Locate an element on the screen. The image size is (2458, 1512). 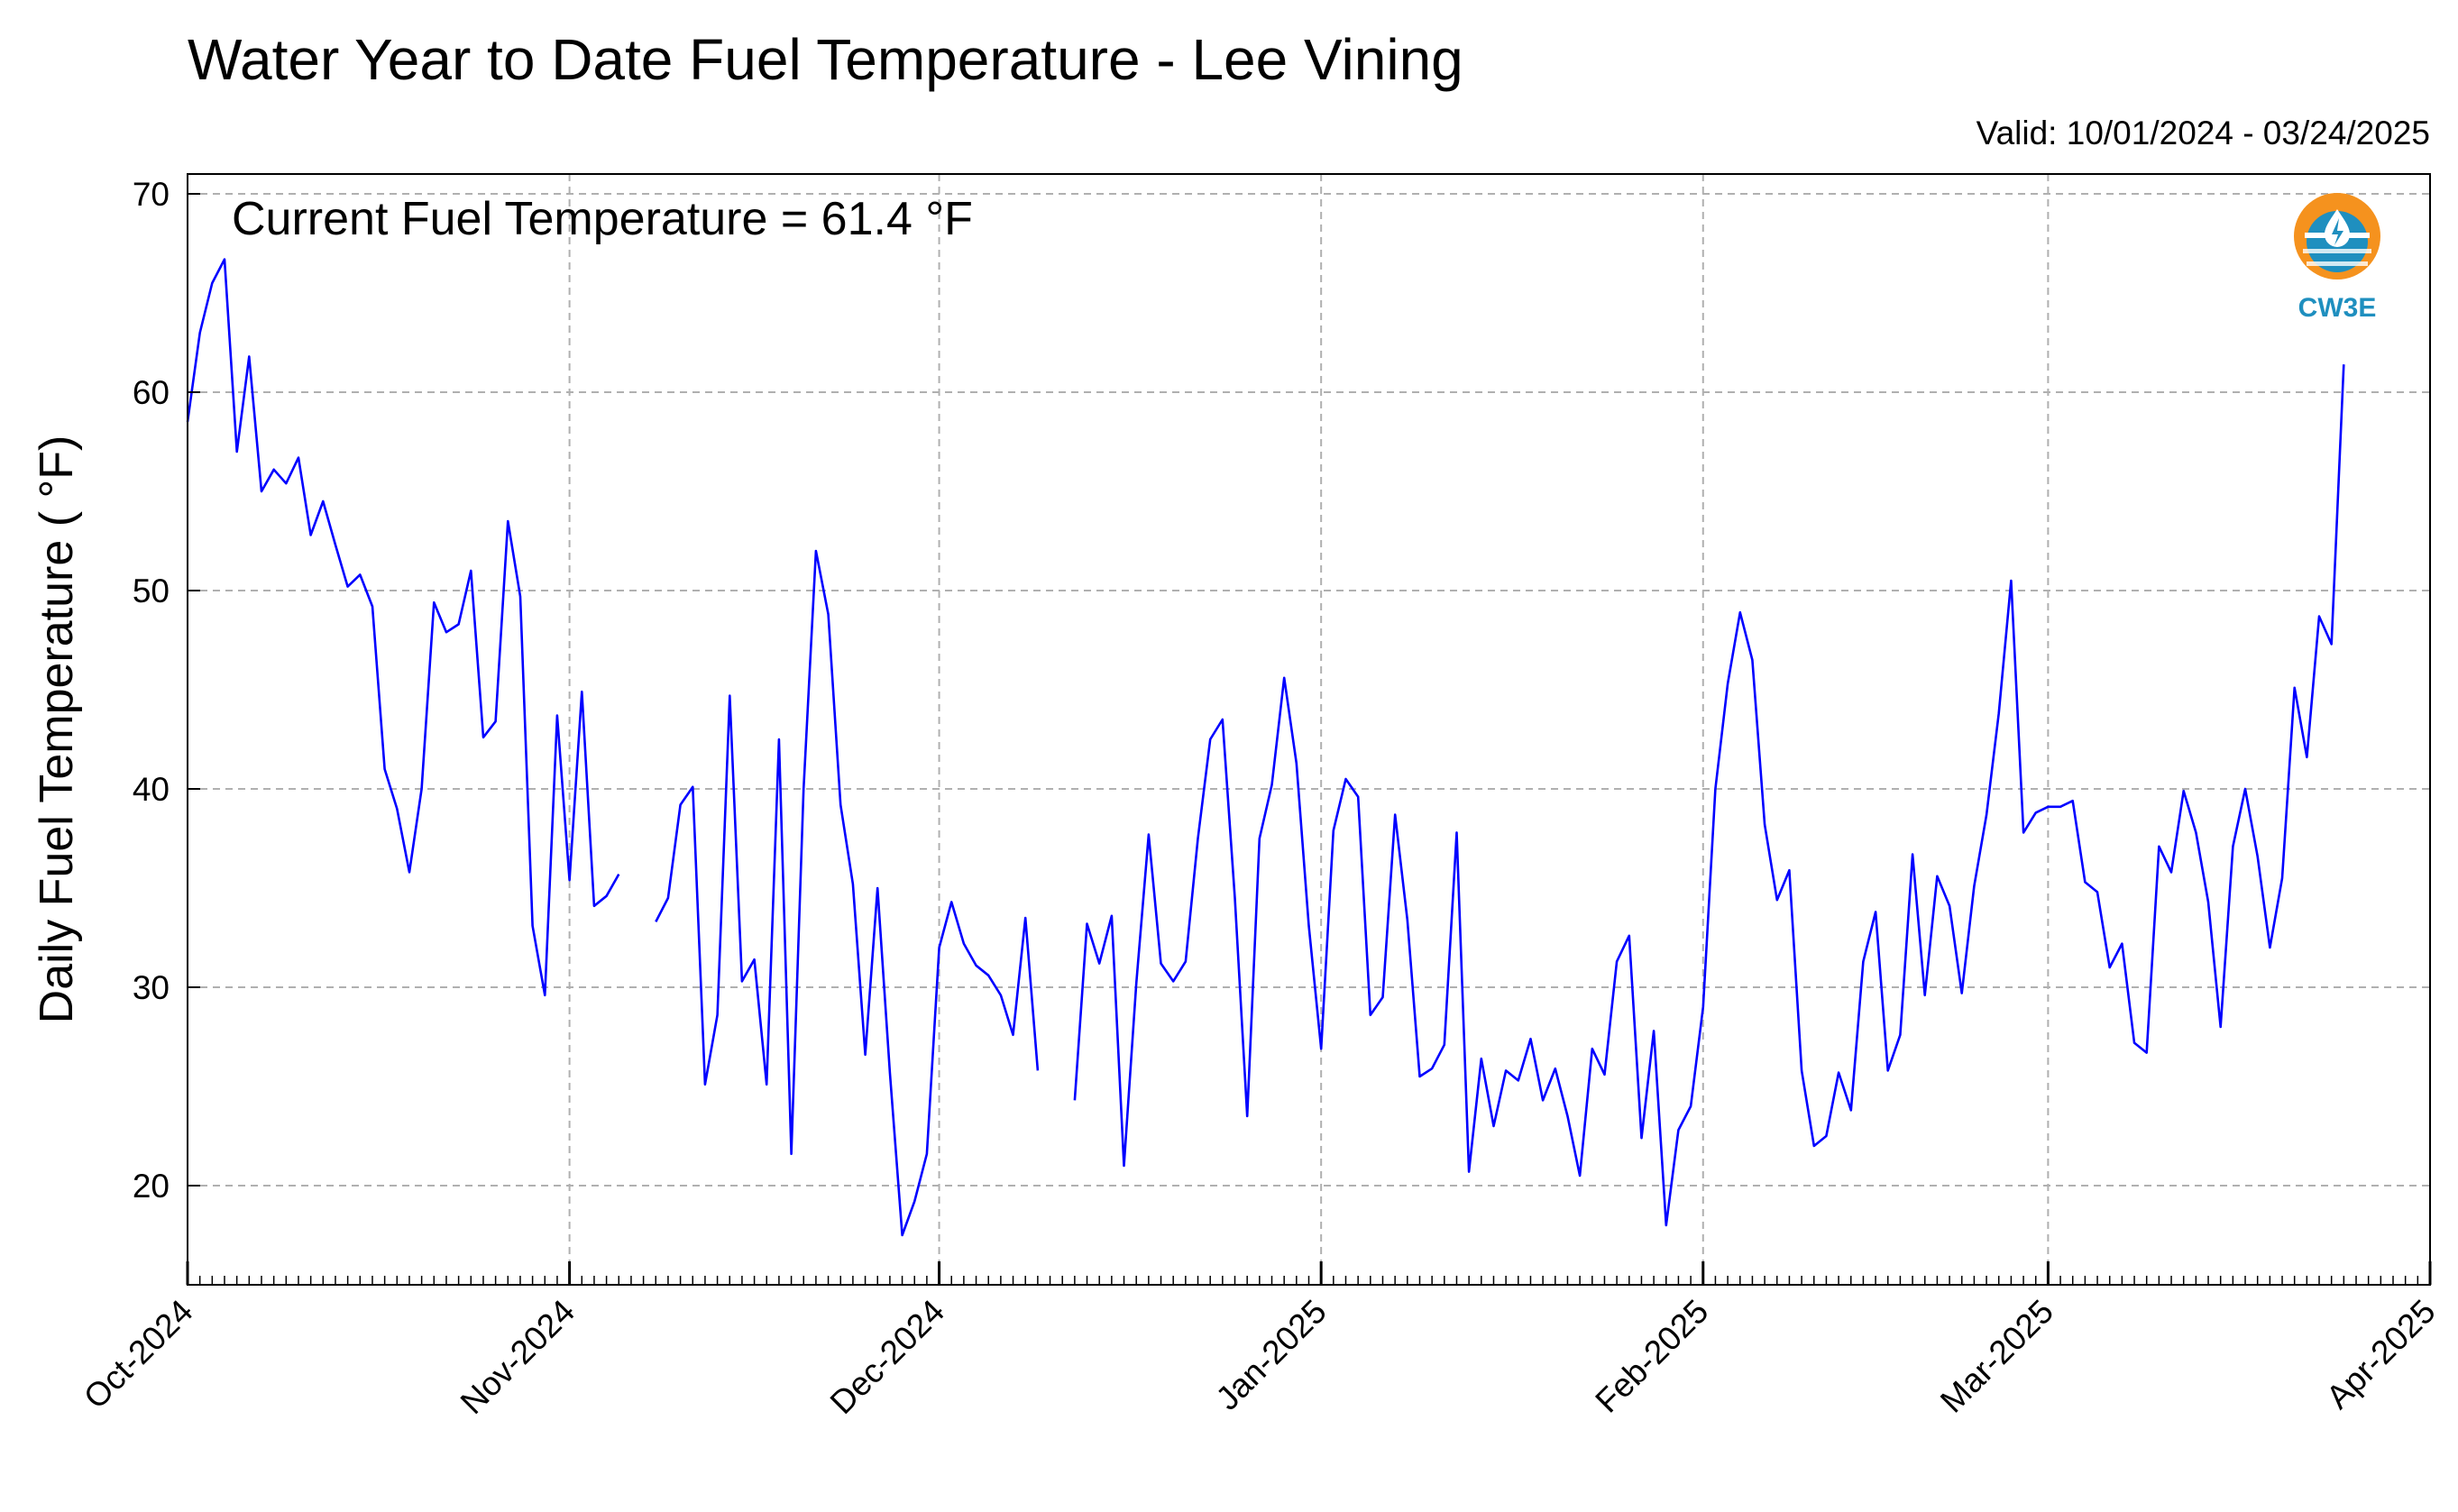
x-tick-label: Jan-2025 is located at coordinates (1271, 1355).